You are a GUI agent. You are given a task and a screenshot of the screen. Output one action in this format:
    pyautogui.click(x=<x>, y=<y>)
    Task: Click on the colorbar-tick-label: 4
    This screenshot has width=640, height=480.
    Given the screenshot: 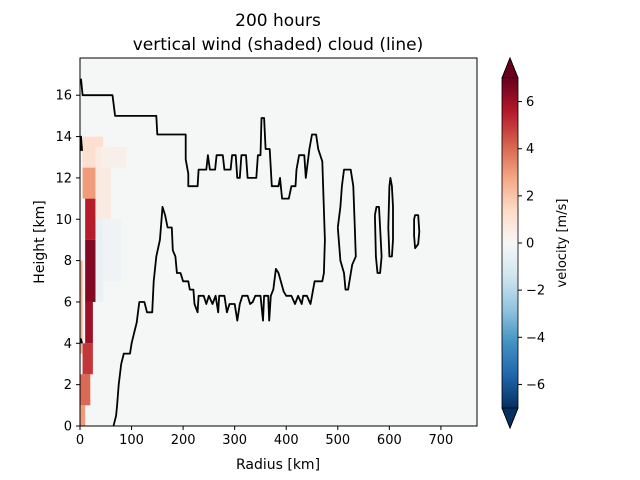 What is the action you would take?
    pyautogui.click(x=530, y=149)
    